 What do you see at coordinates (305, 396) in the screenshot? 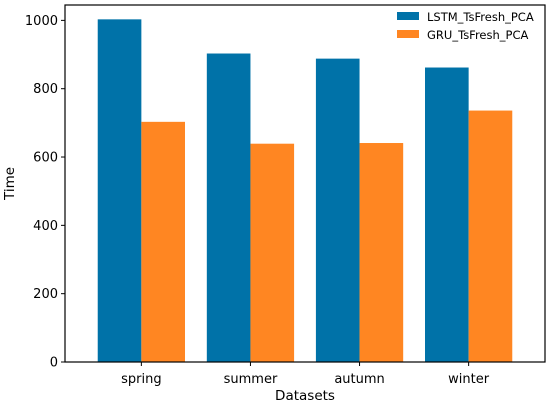
I see `x-axis-label: Datasets` at bounding box center [305, 396].